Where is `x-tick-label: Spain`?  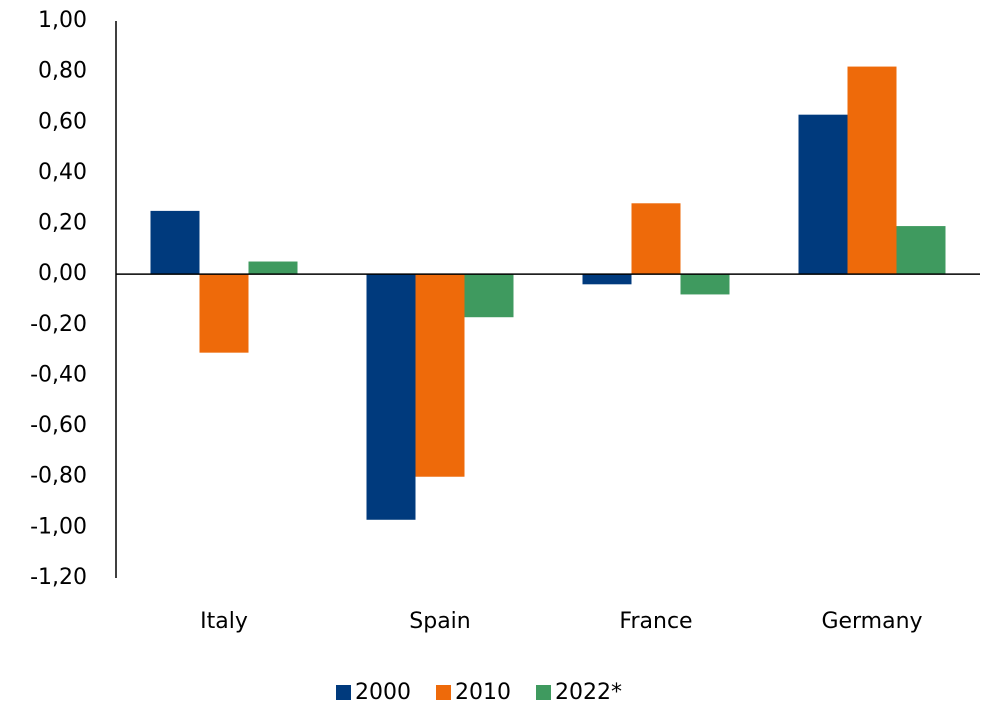 x-tick-label: Spain is located at coordinates (439, 621).